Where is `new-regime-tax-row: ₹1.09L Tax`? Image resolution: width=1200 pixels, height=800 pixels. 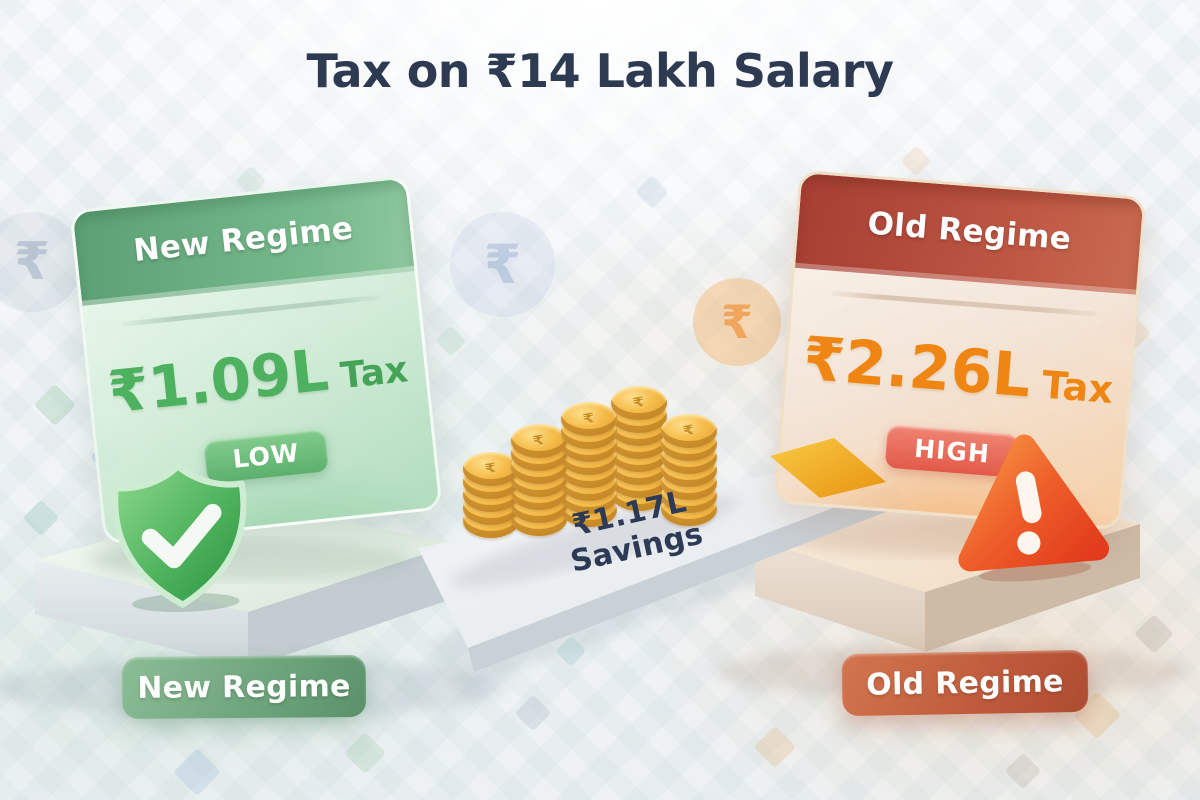 new-regime-tax-row: ₹1.09L Tax is located at coordinates (257, 377).